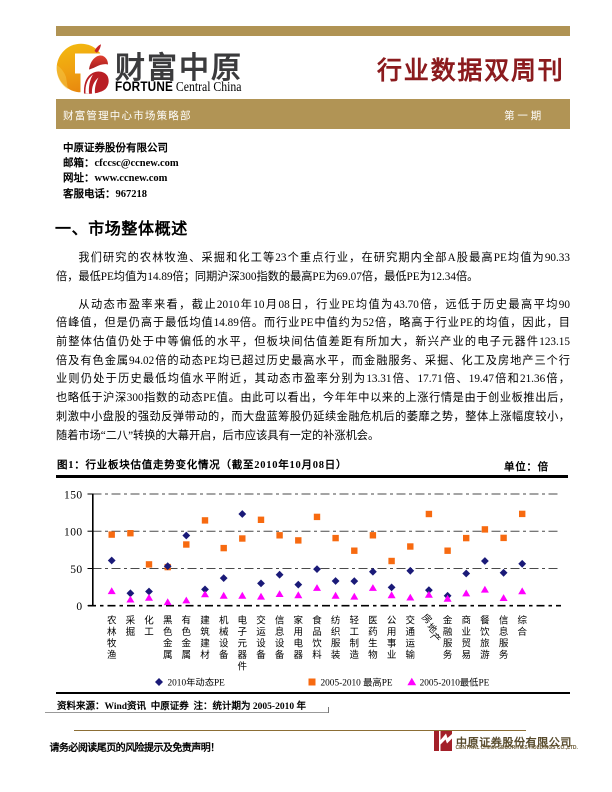  I want to click on svg-text: 纺, so click(336, 621).